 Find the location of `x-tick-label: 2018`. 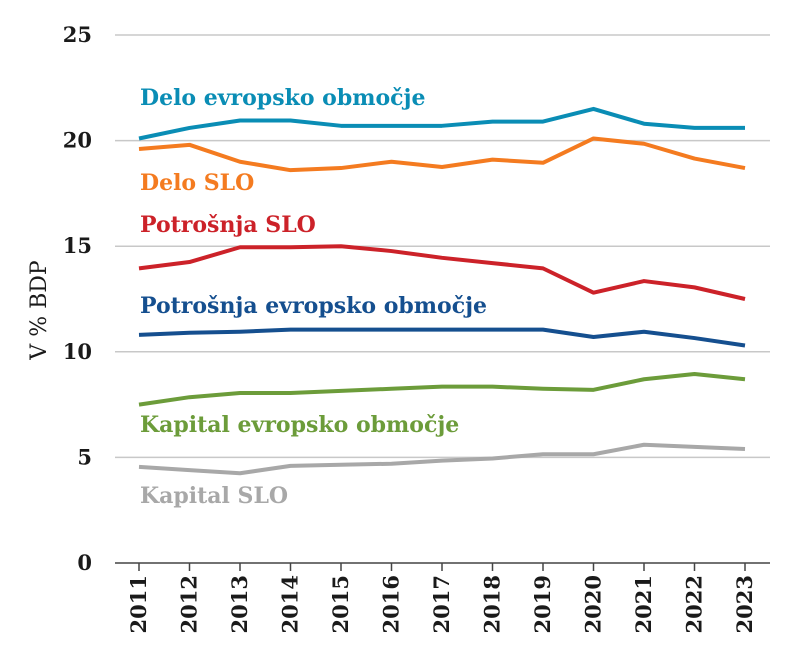

x-tick-label: 2018 is located at coordinates (492, 604).